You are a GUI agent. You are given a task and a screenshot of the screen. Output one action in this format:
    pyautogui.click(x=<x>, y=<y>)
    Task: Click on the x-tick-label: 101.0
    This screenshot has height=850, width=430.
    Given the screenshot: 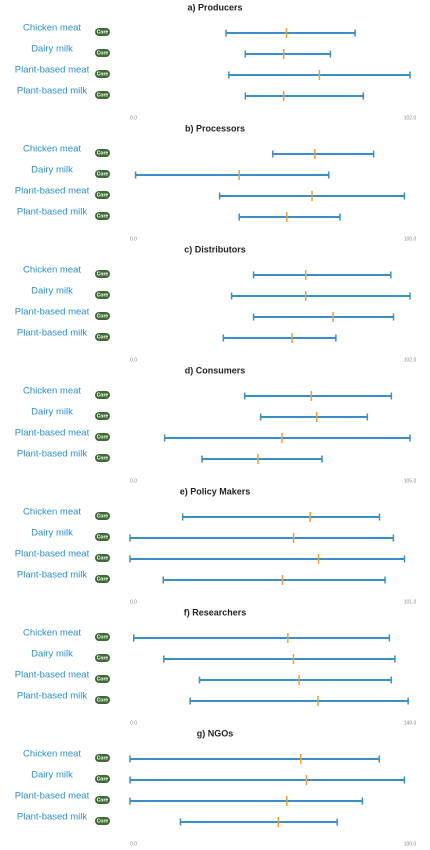 What is the action you would take?
    pyautogui.click(x=410, y=602)
    